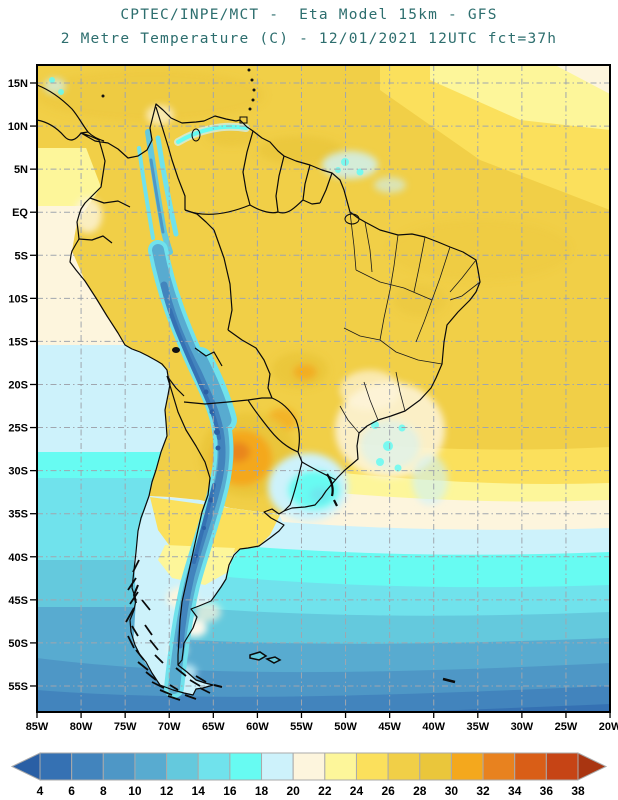 The width and height of the screenshot is (618, 800). I want to click on colorbar-value-8: 8, so click(103, 791).